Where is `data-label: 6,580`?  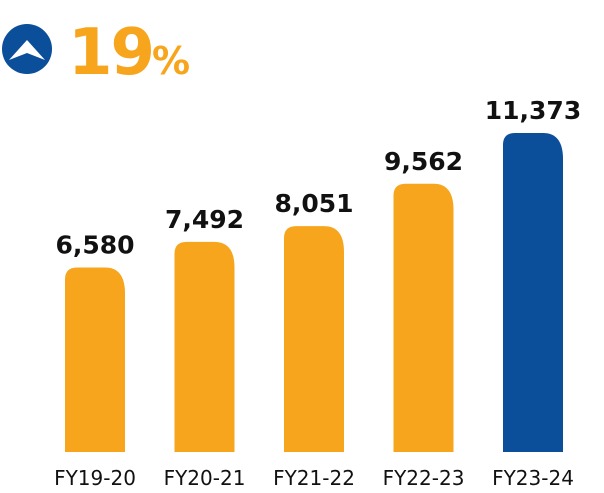
data-label: 6,580 is located at coordinates (94, 244).